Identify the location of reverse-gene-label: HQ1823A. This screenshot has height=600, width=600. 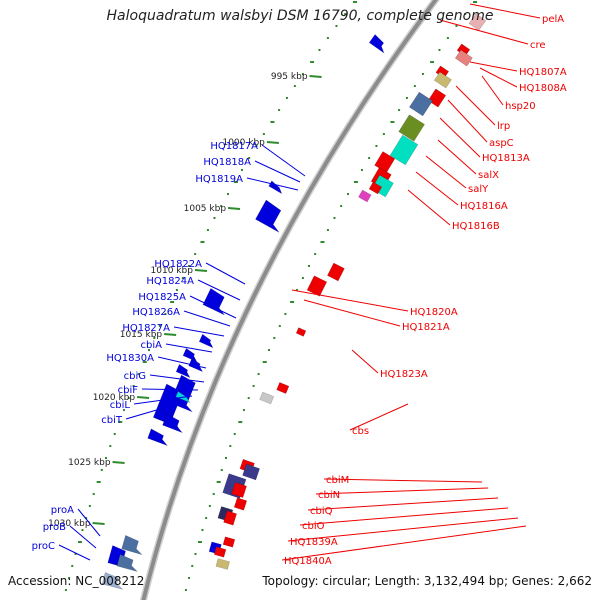
(404, 374).